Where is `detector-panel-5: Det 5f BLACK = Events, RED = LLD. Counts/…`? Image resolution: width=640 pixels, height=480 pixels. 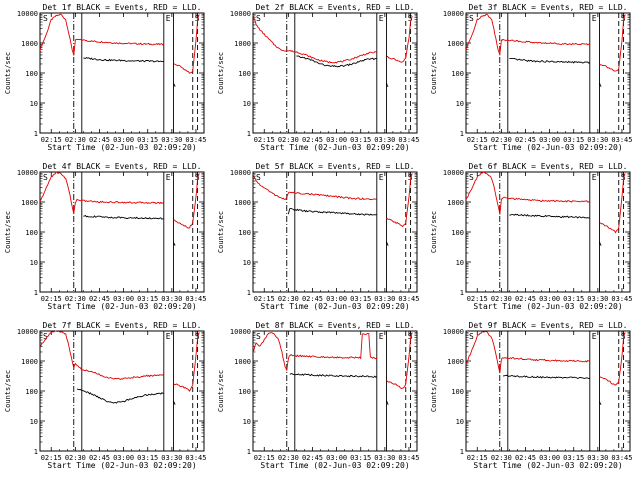 detector-panel-5: Det 5f BLACK = Events, RED = LLD. Counts/… is located at coordinates (318, 236).